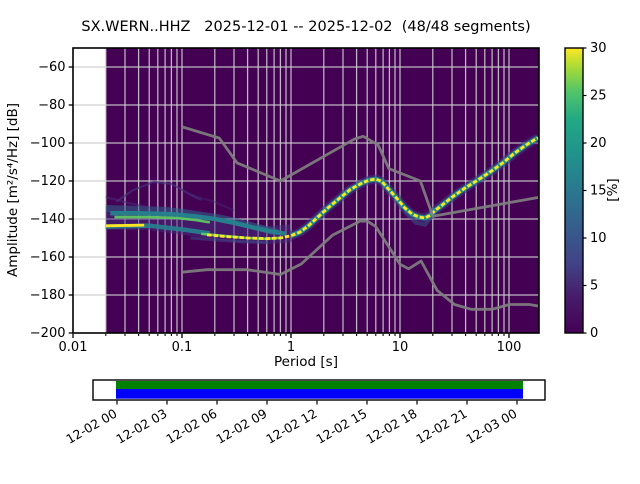  I want to click on colorbar-tick-label: 10, so click(598, 238).